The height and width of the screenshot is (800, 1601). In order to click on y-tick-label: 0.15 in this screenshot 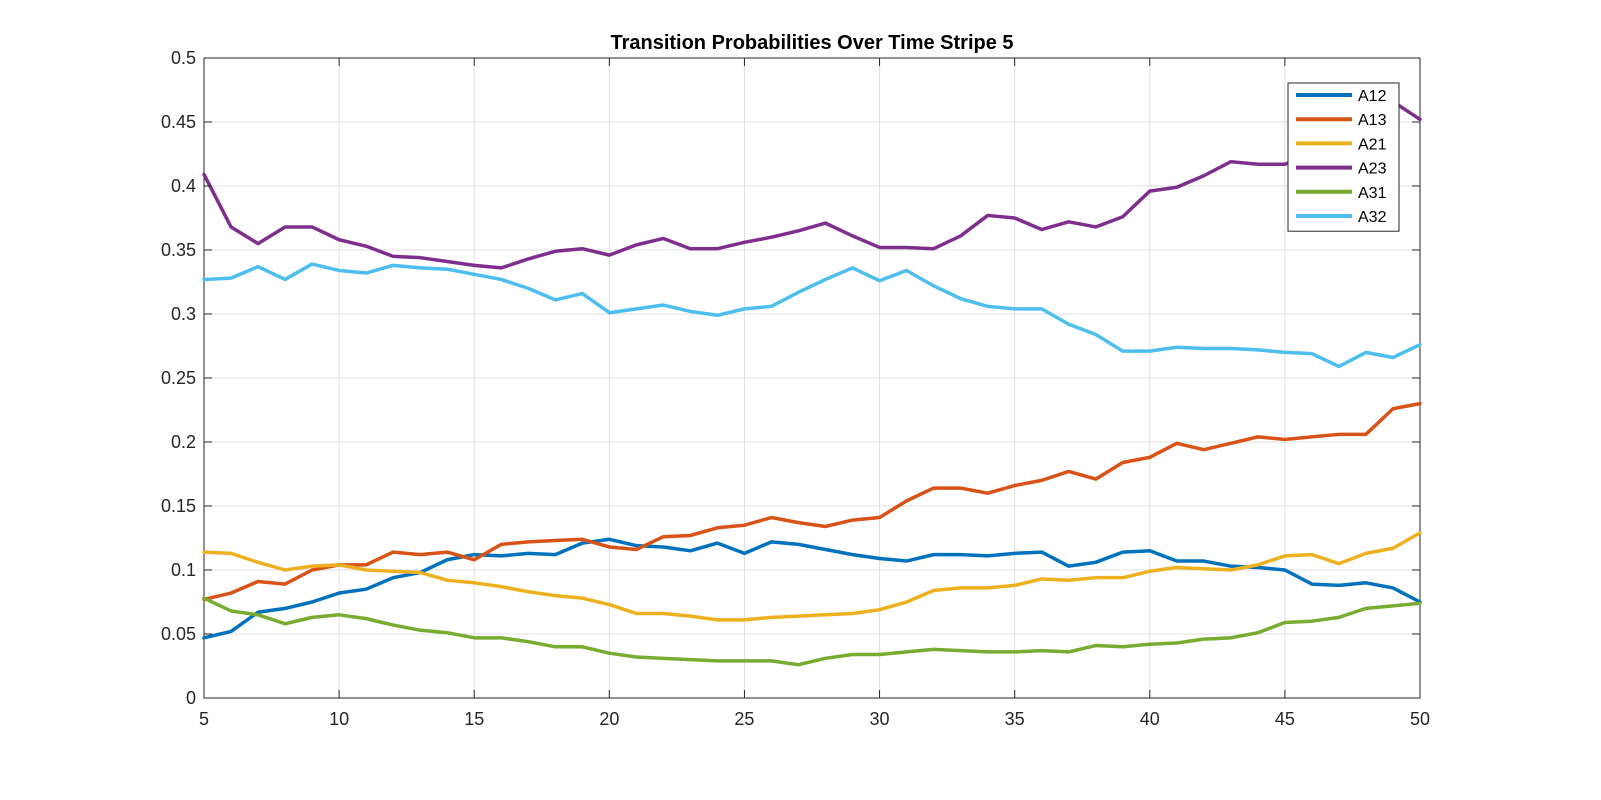, I will do `click(178, 506)`.